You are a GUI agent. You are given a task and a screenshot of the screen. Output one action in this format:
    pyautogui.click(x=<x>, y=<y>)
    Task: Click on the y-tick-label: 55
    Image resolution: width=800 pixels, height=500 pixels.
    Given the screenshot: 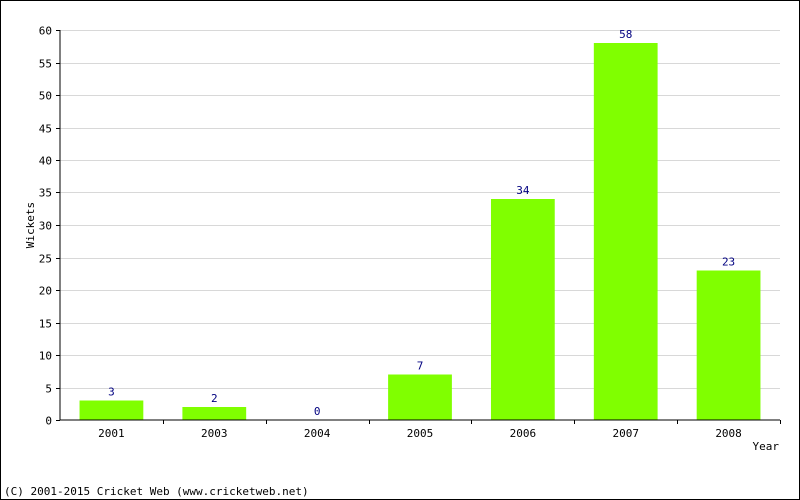 What is the action you would take?
    pyautogui.click(x=45, y=64)
    